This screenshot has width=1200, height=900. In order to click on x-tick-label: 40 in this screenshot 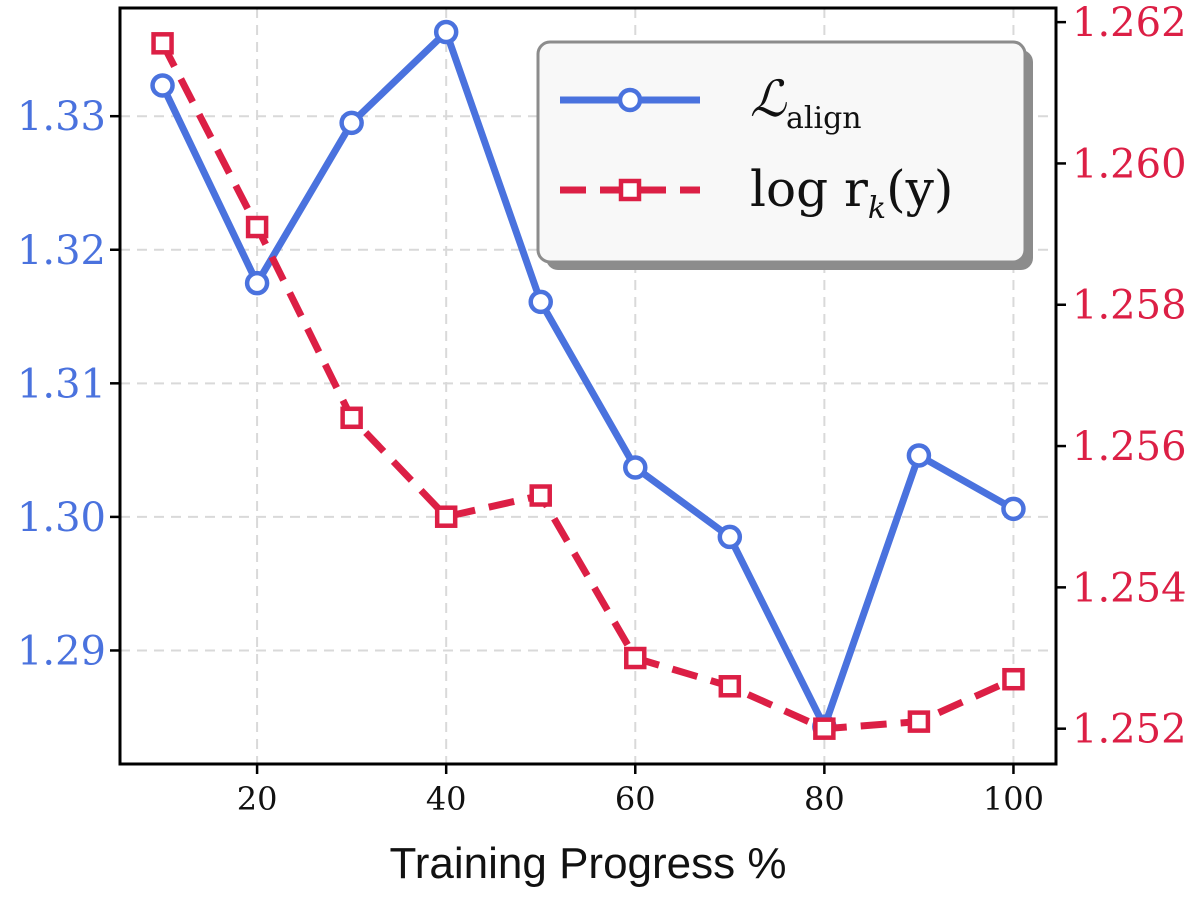, I will do `click(446, 799)`.